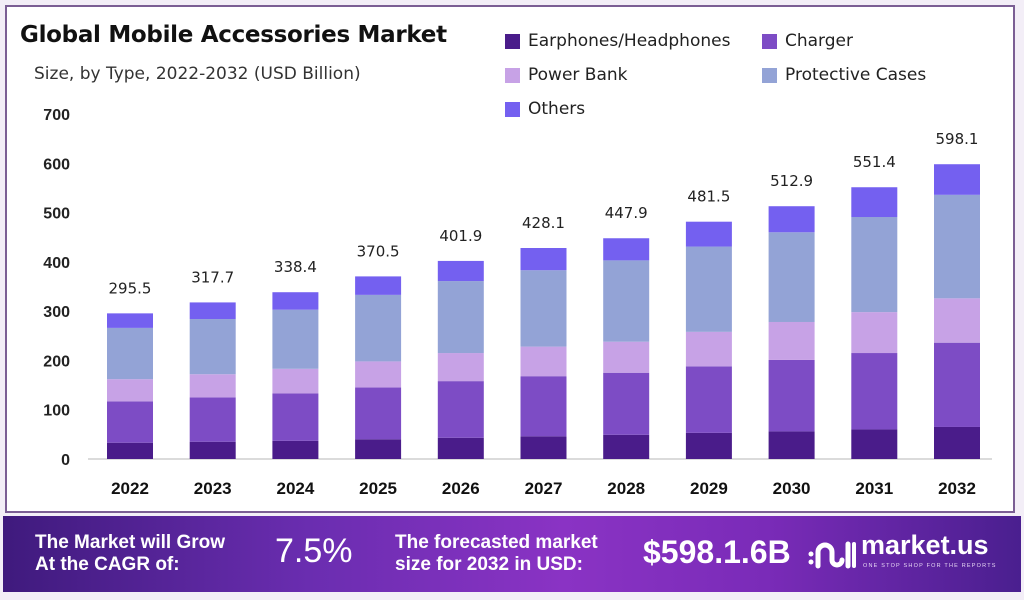 Image resolution: width=1024 pixels, height=600 pixels. I want to click on legend-item-others: Others, so click(545, 109).